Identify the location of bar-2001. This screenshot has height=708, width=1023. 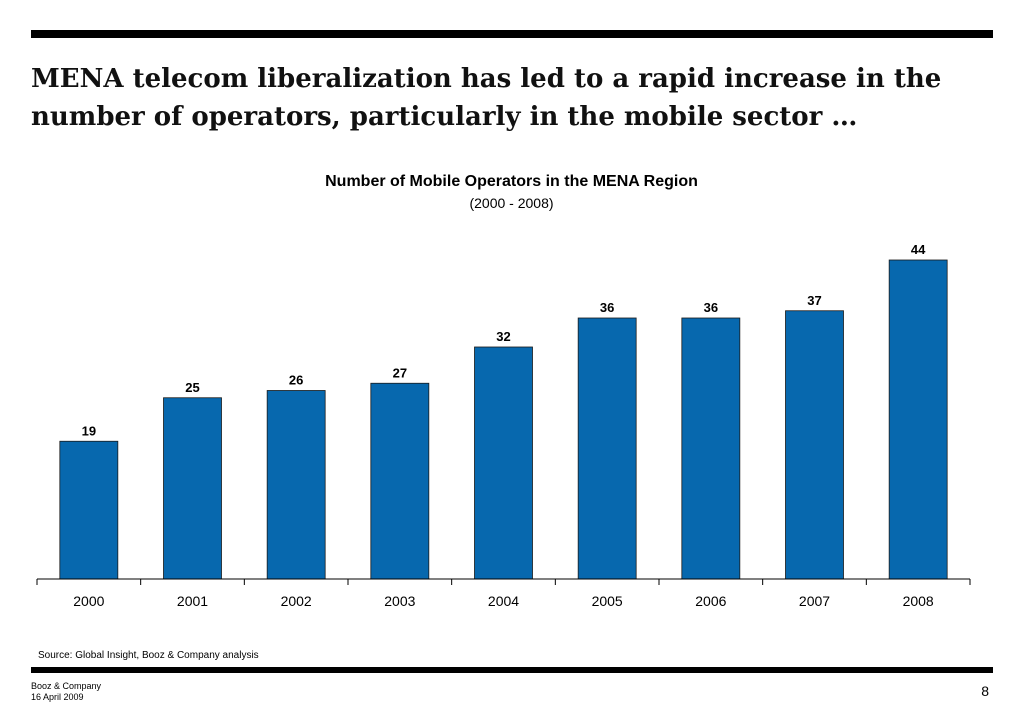
(192, 488).